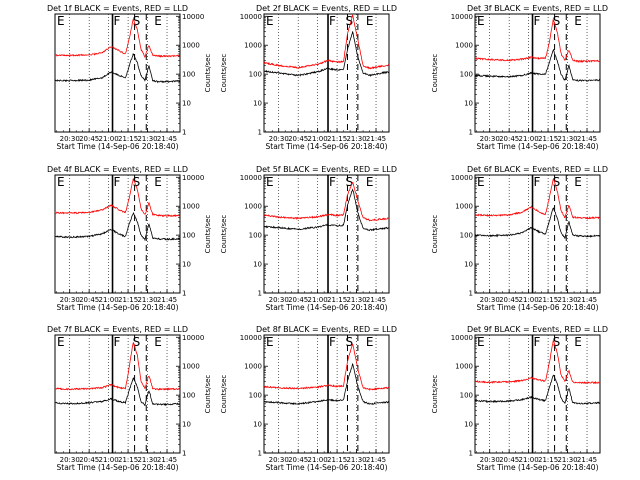  Describe the element at coordinates (537, 169) in the screenshot. I see `panel-title: Det 6f BLACK = Events, RED = LLD` at that location.